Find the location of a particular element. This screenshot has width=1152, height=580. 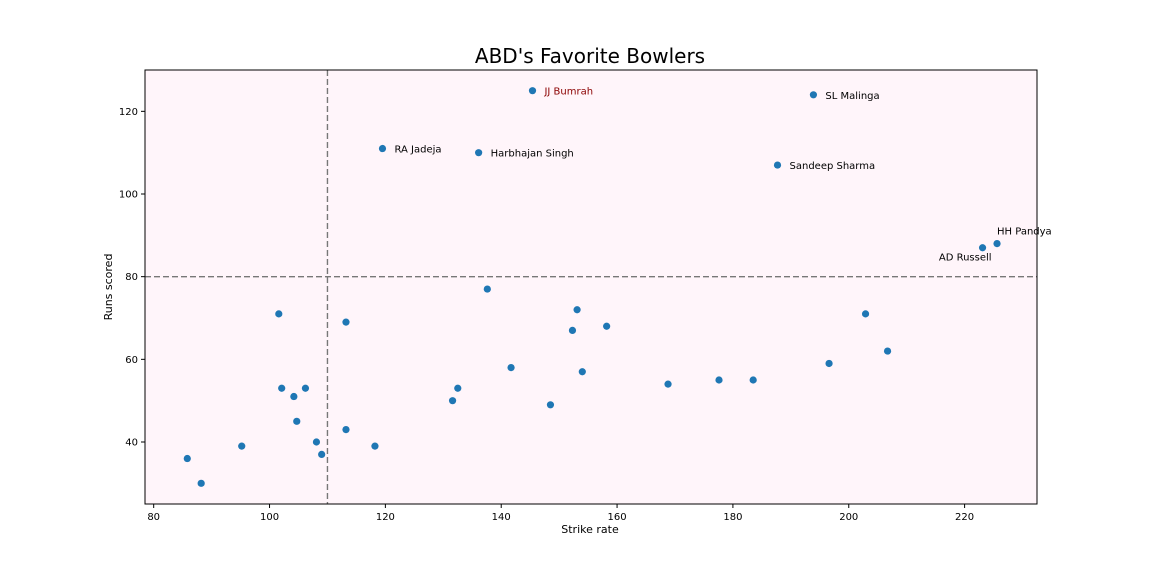

x-tick-label: 120 is located at coordinates (385, 517).